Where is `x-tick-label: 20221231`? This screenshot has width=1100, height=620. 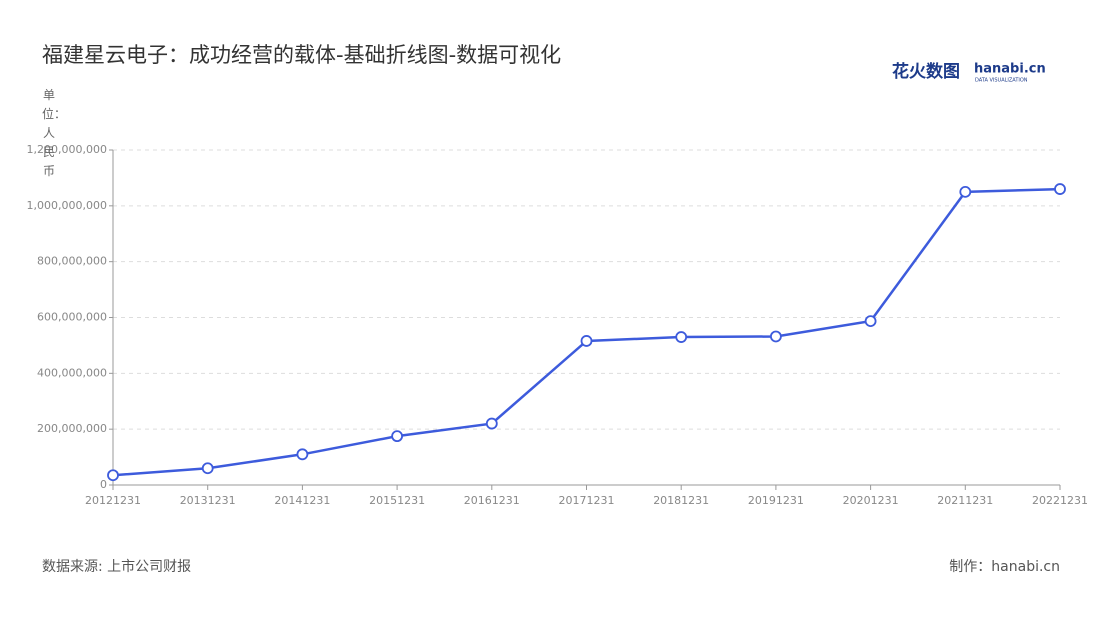
x-tick-label: 20221231 is located at coordinates (1060, 500).